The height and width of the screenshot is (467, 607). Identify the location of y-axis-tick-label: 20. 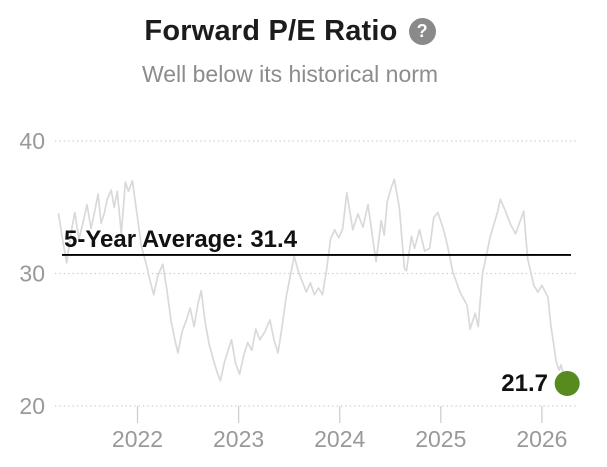
(32, 406).